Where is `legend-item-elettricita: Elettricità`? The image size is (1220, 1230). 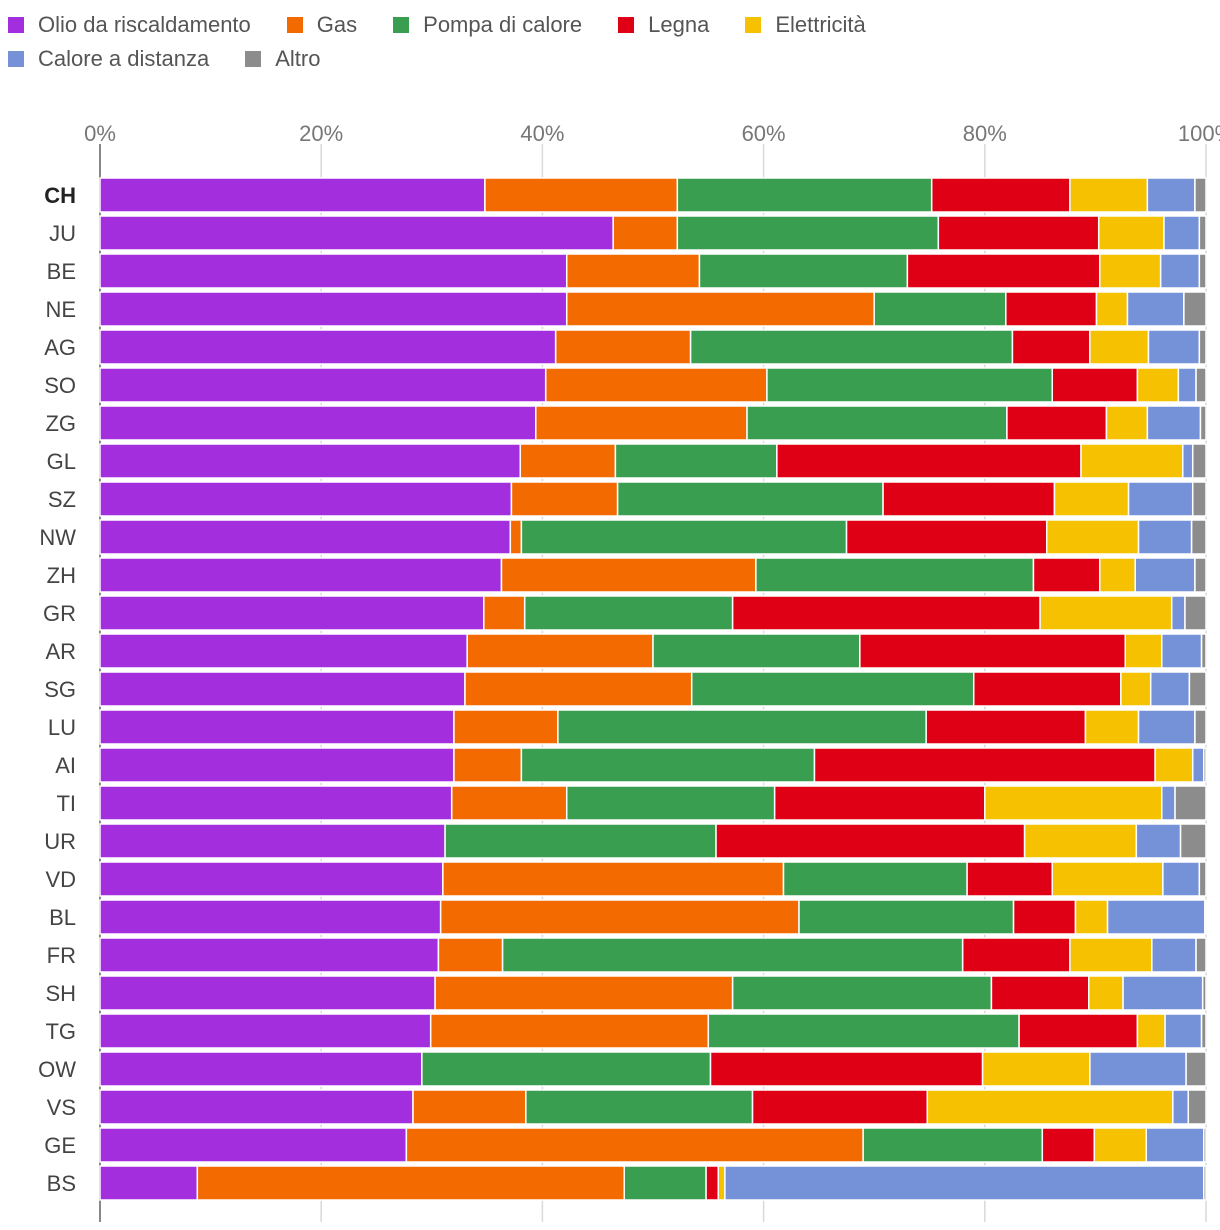 legend-item-elettricita: Elettricità is located at coordinates (805, 25).